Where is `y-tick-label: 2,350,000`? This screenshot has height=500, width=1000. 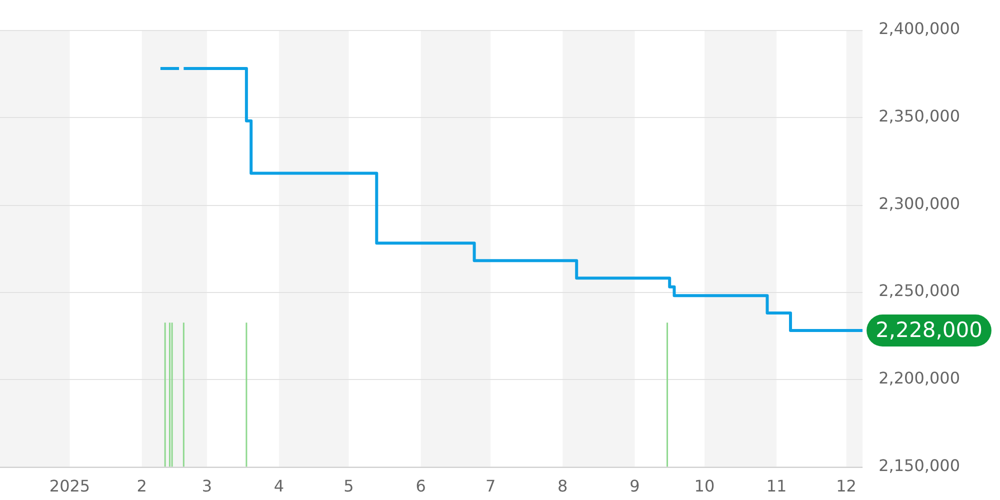
y-tick-label: 2,350,000 is located at coordinates (919, 116).